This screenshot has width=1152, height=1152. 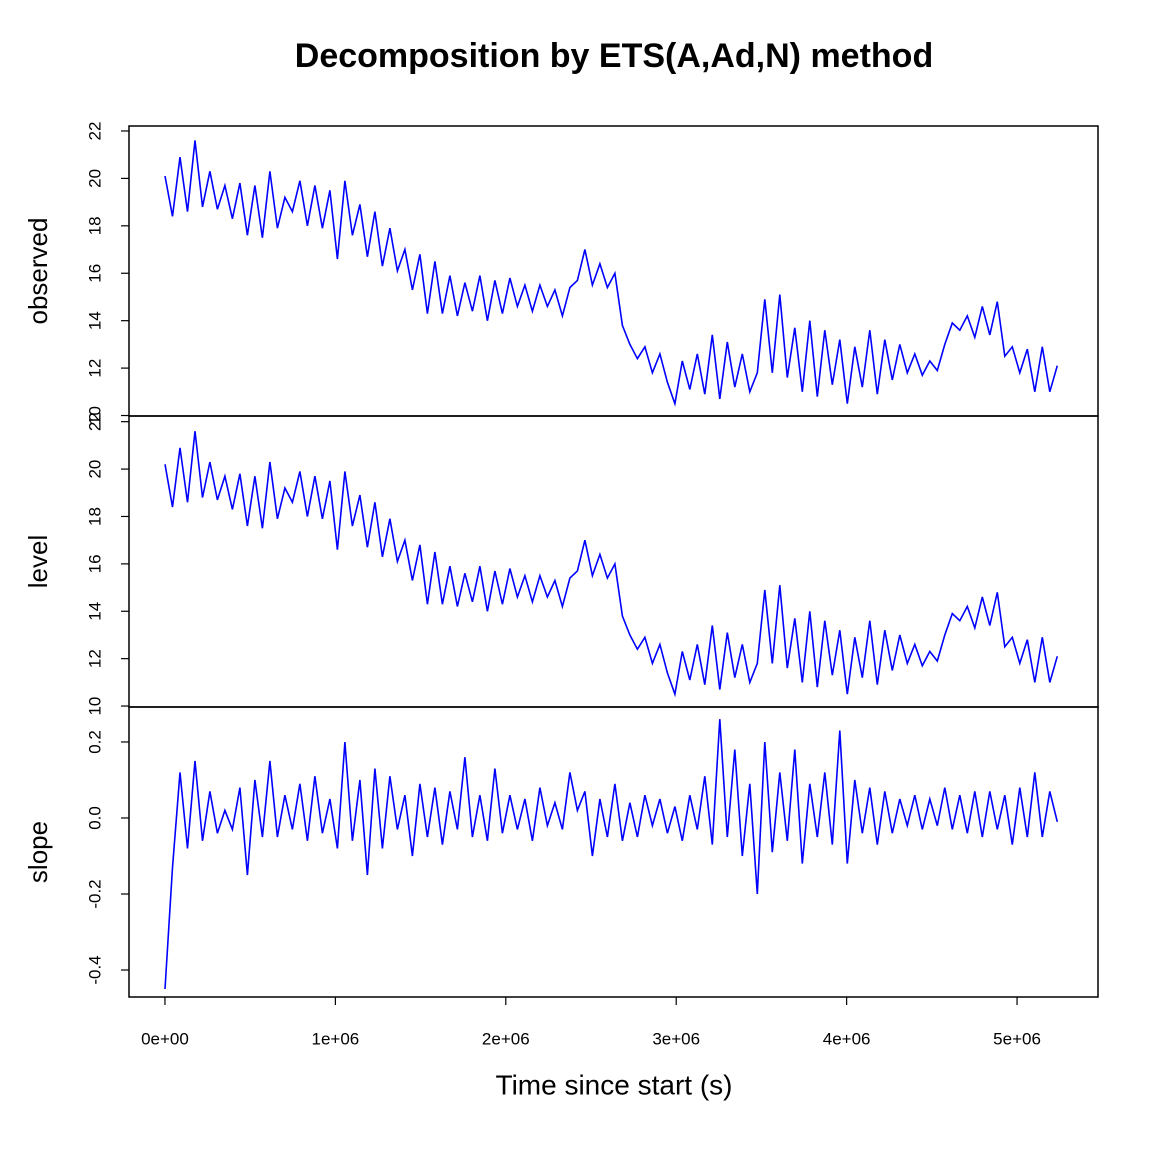 What do you see at coordinates (38, 561) in the screenshot?
I see `y-axis-label: level` at bounding box center [38, 561].